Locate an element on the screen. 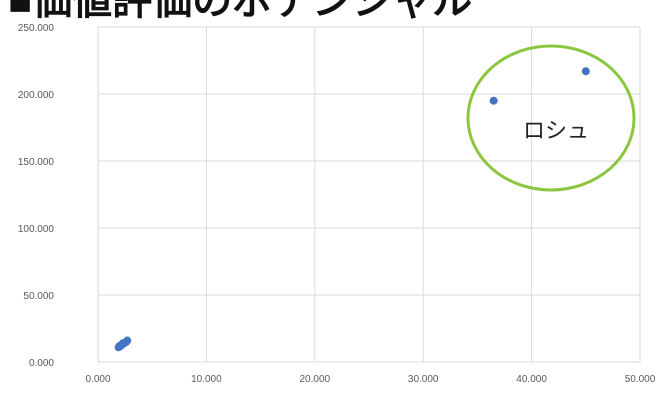 Image resolution: width=664 pixels, height=406 pixels. y-axis-ticks: 0.000 50.000 100.000 150.000 200.000 250.000 is located at coordinates (36, 196).